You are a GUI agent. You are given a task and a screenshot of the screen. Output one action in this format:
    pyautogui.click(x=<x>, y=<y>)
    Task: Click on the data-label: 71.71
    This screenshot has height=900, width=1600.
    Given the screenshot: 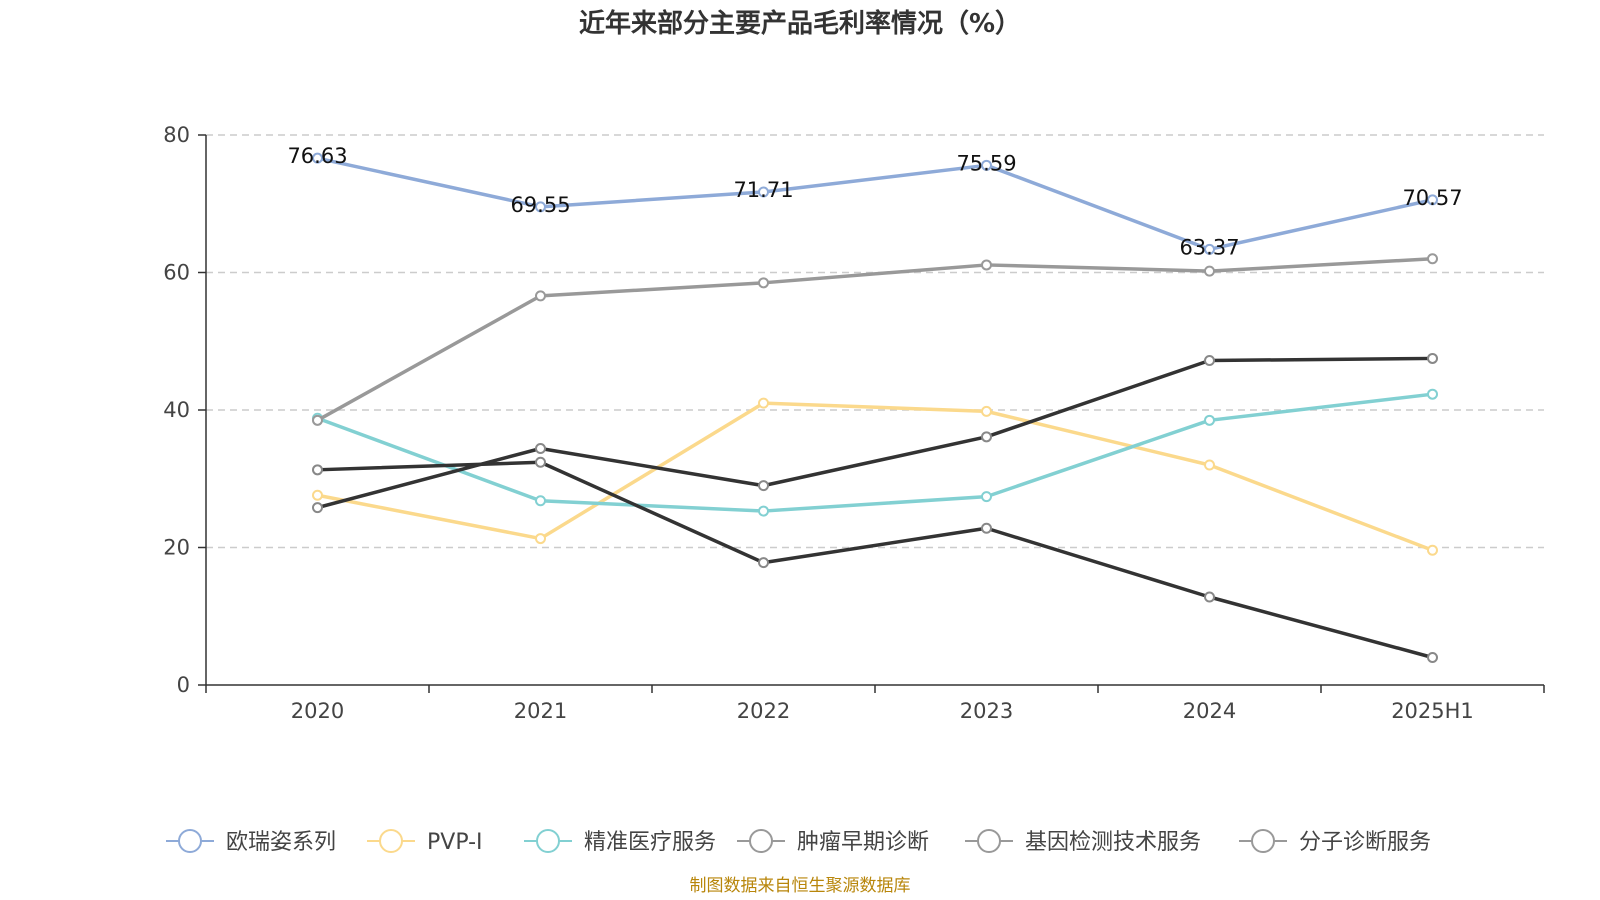 What is the action you would take?
    pyautogui.click(x=763, y=190)
    